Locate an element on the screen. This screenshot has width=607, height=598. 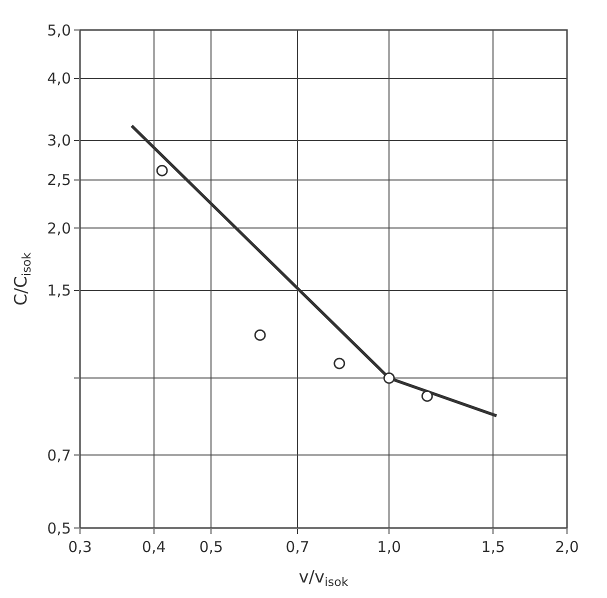
y-tick-label: 1,5 is located at coordinates (59, 291).